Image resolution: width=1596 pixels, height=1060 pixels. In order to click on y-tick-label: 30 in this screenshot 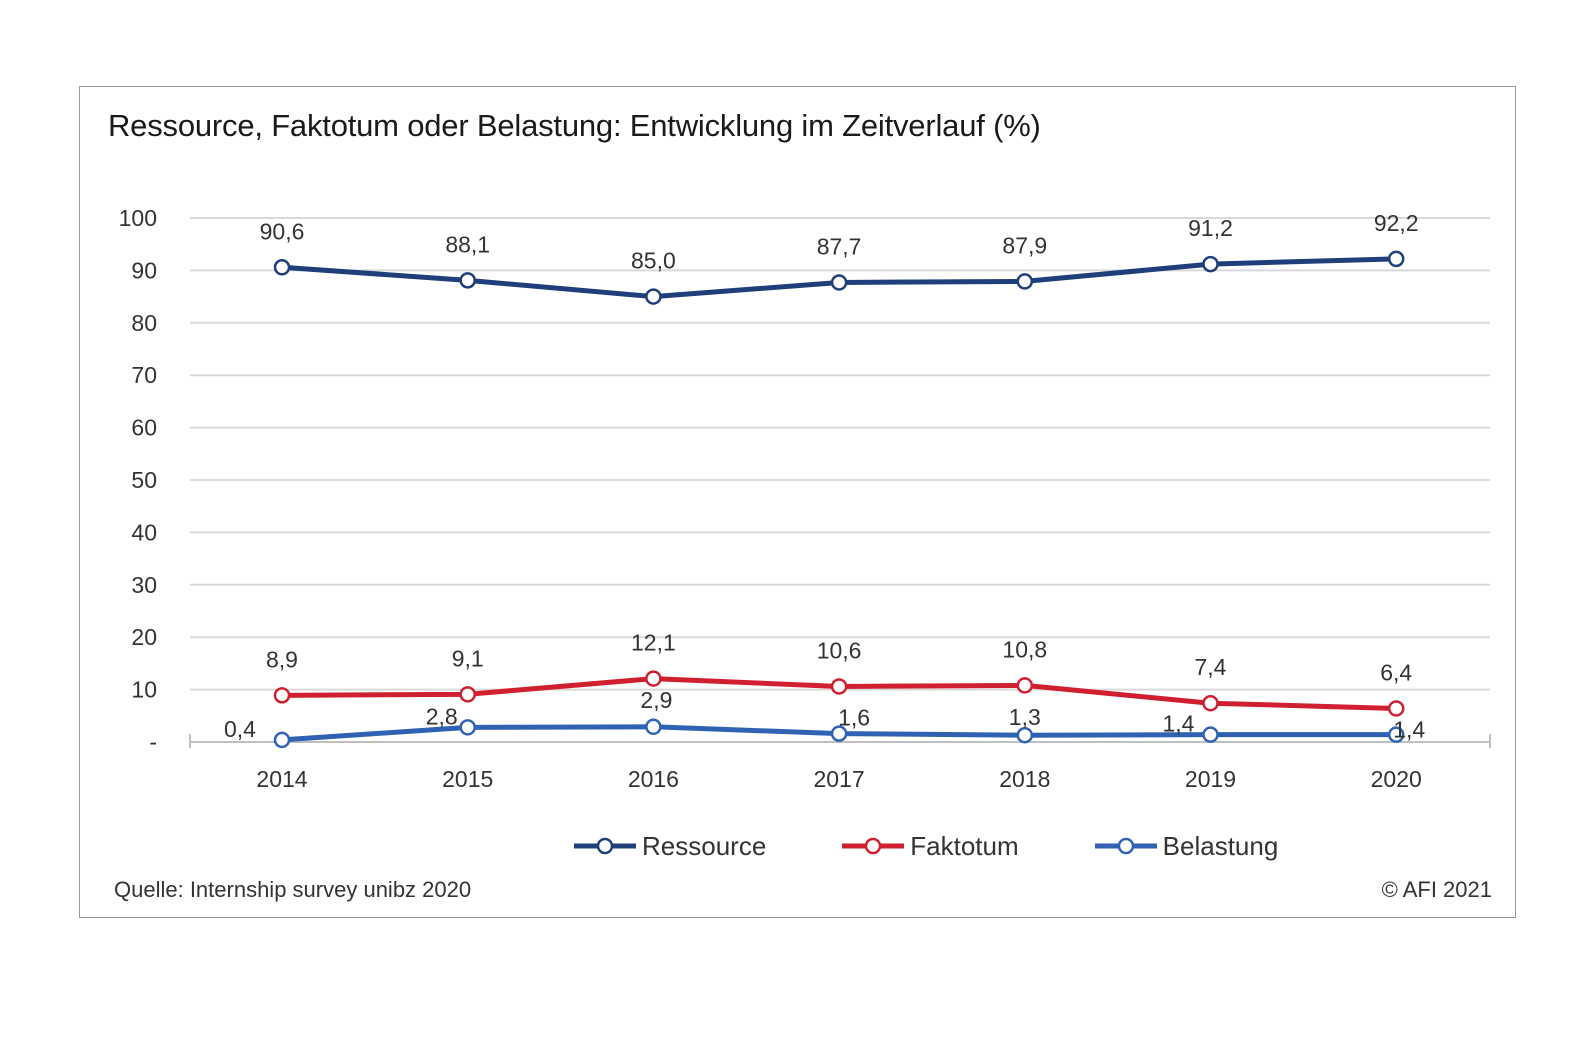, I will do `click(144, 585)`.